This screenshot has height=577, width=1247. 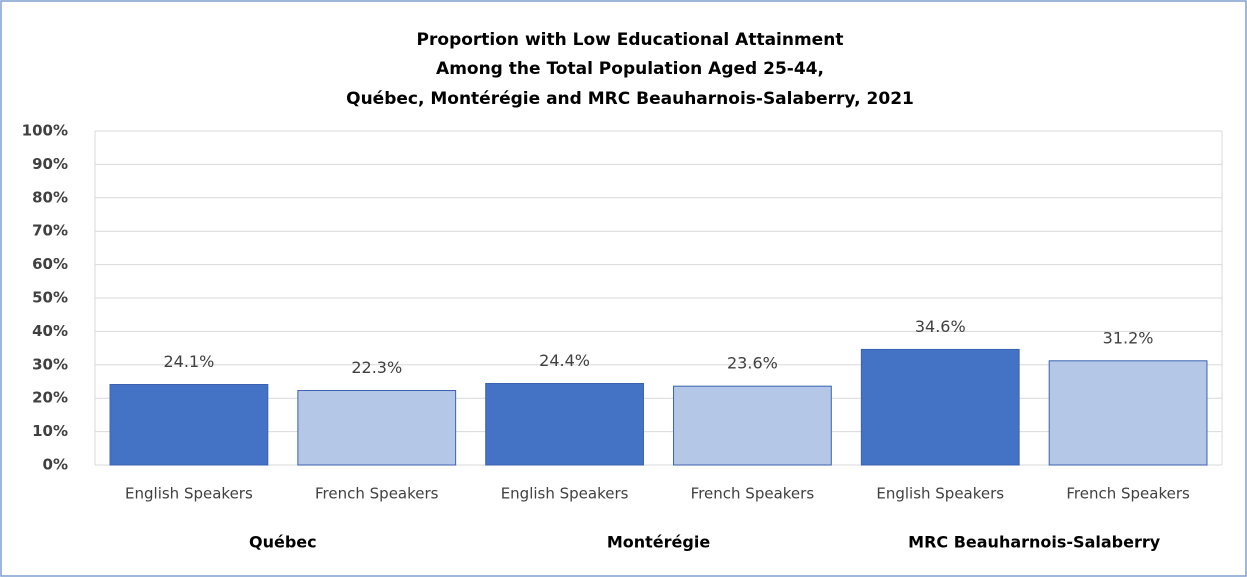 I want to click on value-label: 31.2%, so click(x=1128, y=337).